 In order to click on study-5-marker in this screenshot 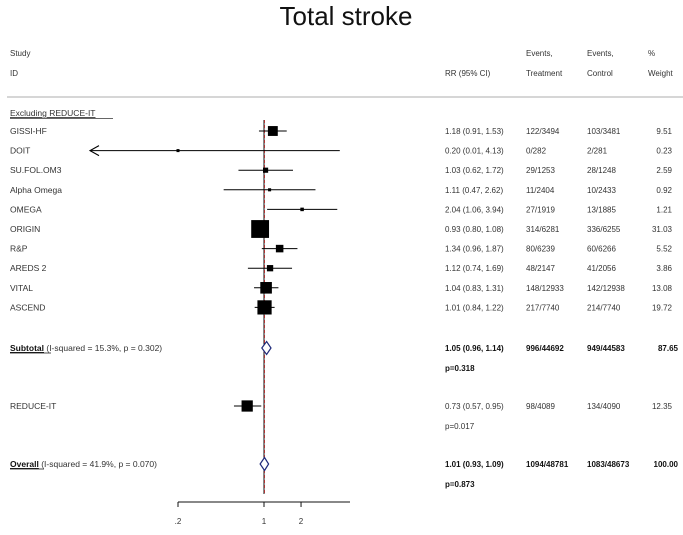, I will do `click(302, 209)`.